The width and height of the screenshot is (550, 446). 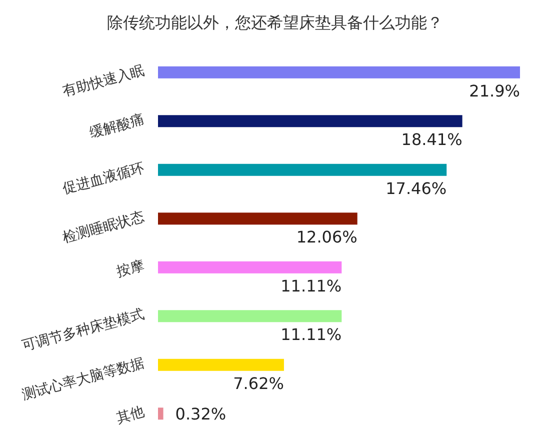 I want to click on value-label: 0.32%, so click(x=200, y=414).